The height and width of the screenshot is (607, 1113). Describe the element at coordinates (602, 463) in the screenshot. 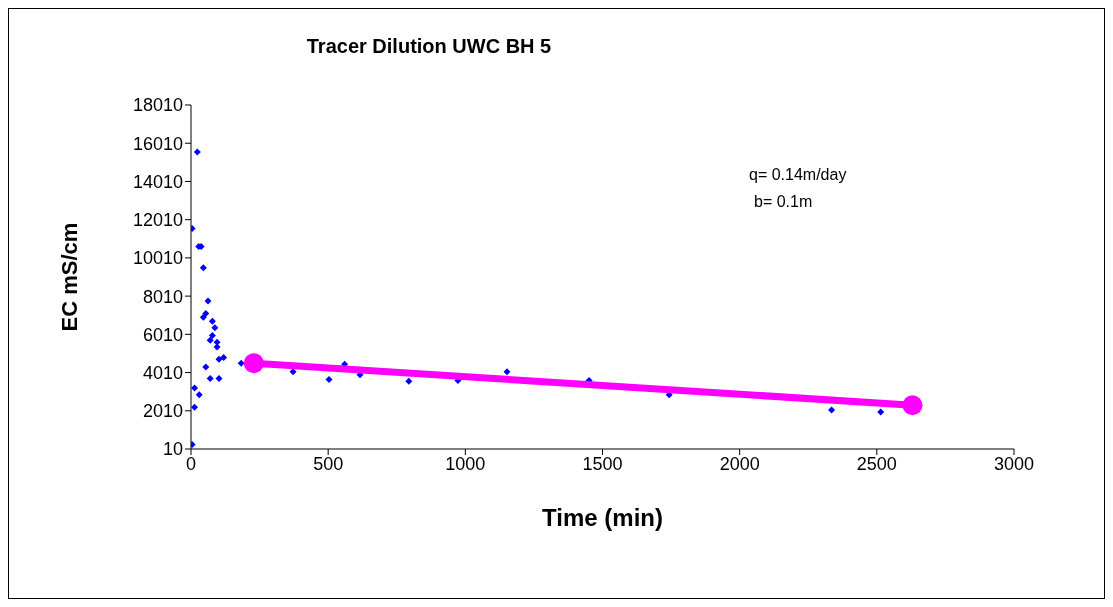

I see `x-tick-label: 1500` at that location.